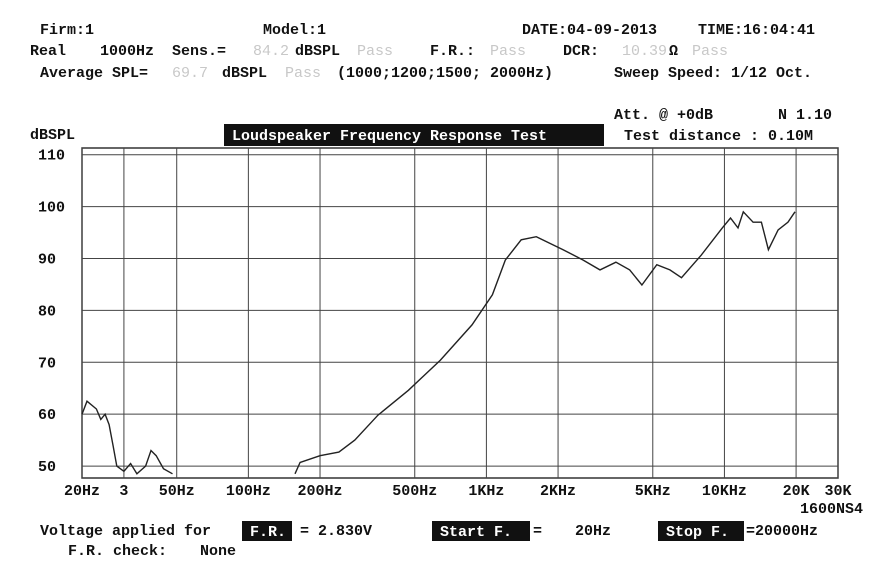 The width and height of the screenshot is (880, 578). I want to click on x-tick-label: 1KHz, so click(486, 491).